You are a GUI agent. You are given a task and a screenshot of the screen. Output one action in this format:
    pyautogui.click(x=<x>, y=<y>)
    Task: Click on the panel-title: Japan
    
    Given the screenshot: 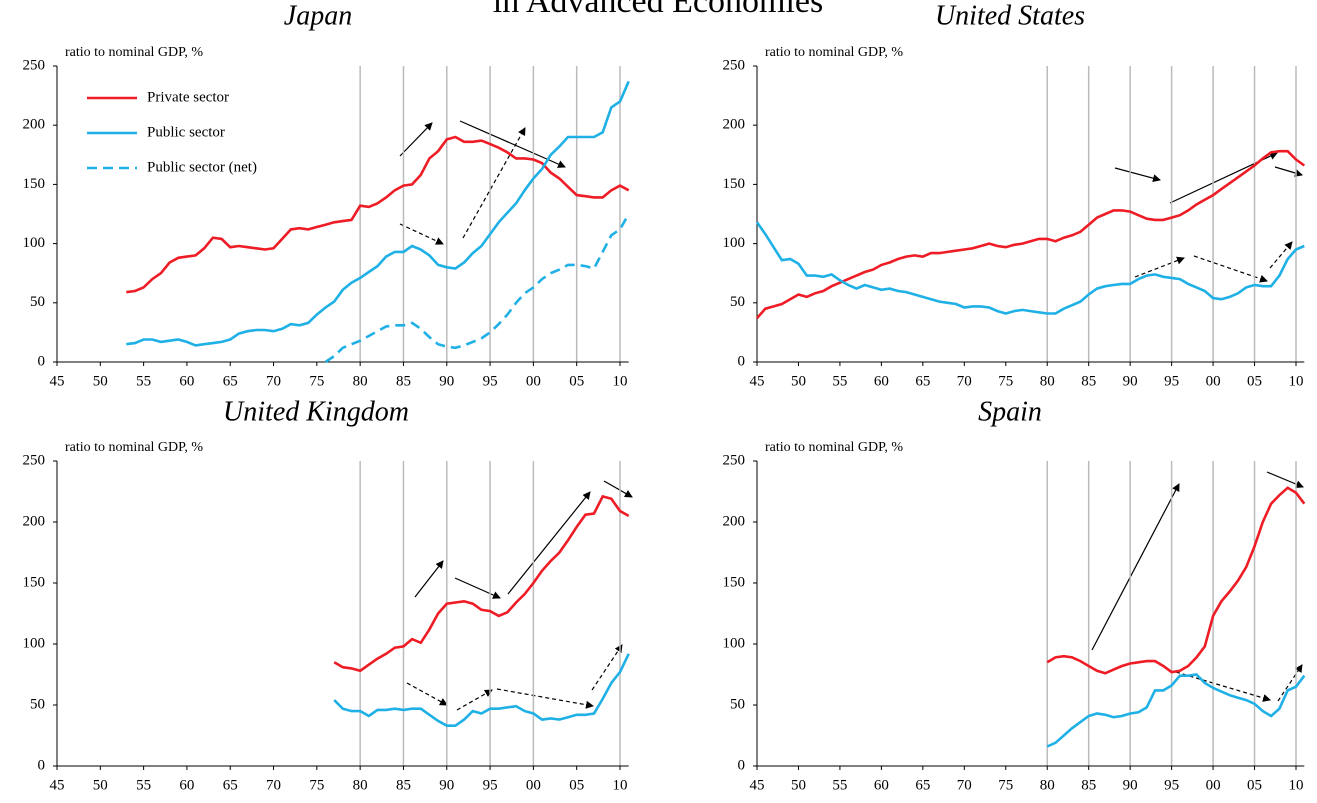 What is the action you would take?
    pyautogui.click(x=318, y=15)
    